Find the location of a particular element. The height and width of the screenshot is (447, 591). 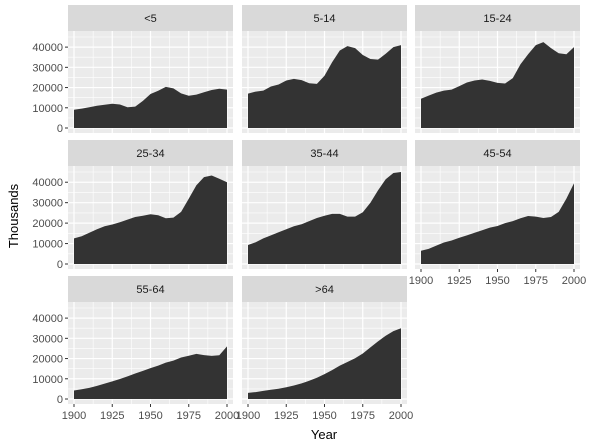

facet-panel: 5-14 is located at coordinates (324, 69).